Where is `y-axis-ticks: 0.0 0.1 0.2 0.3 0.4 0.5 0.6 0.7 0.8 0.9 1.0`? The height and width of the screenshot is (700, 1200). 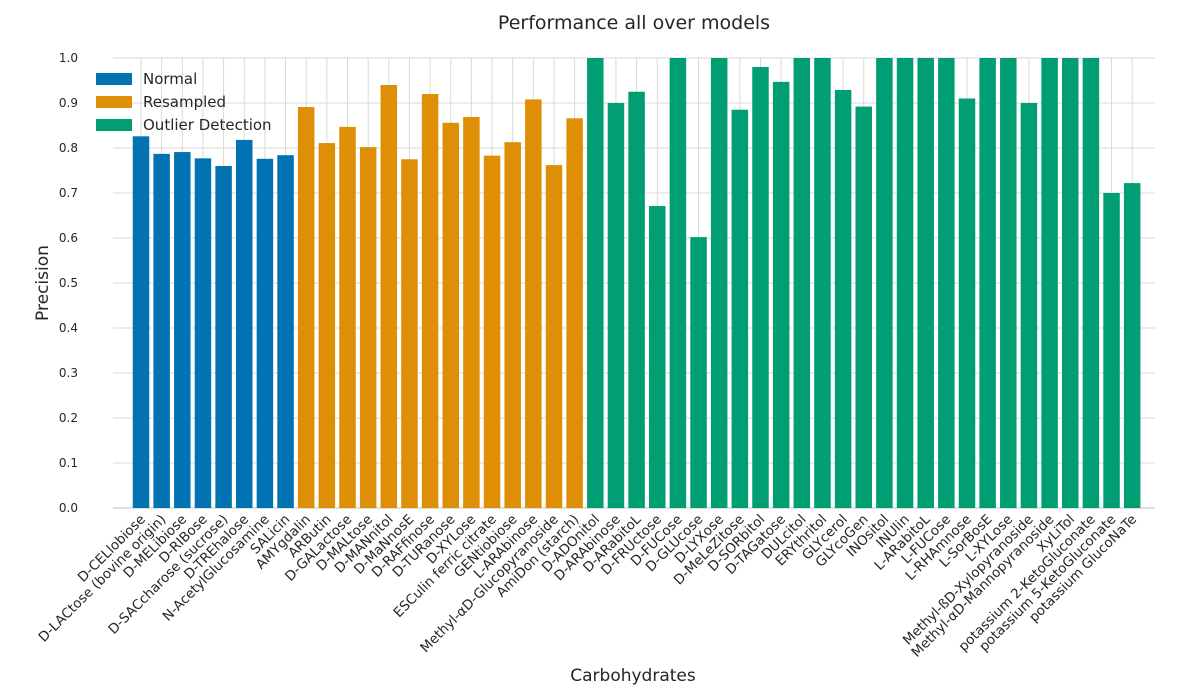
y-axis-ticks: 0.0 0.1 0.2 0.3 0.4 0.5 0.6 0.7 0.8 0.9 1.0 is located at coordinates (68, 283).